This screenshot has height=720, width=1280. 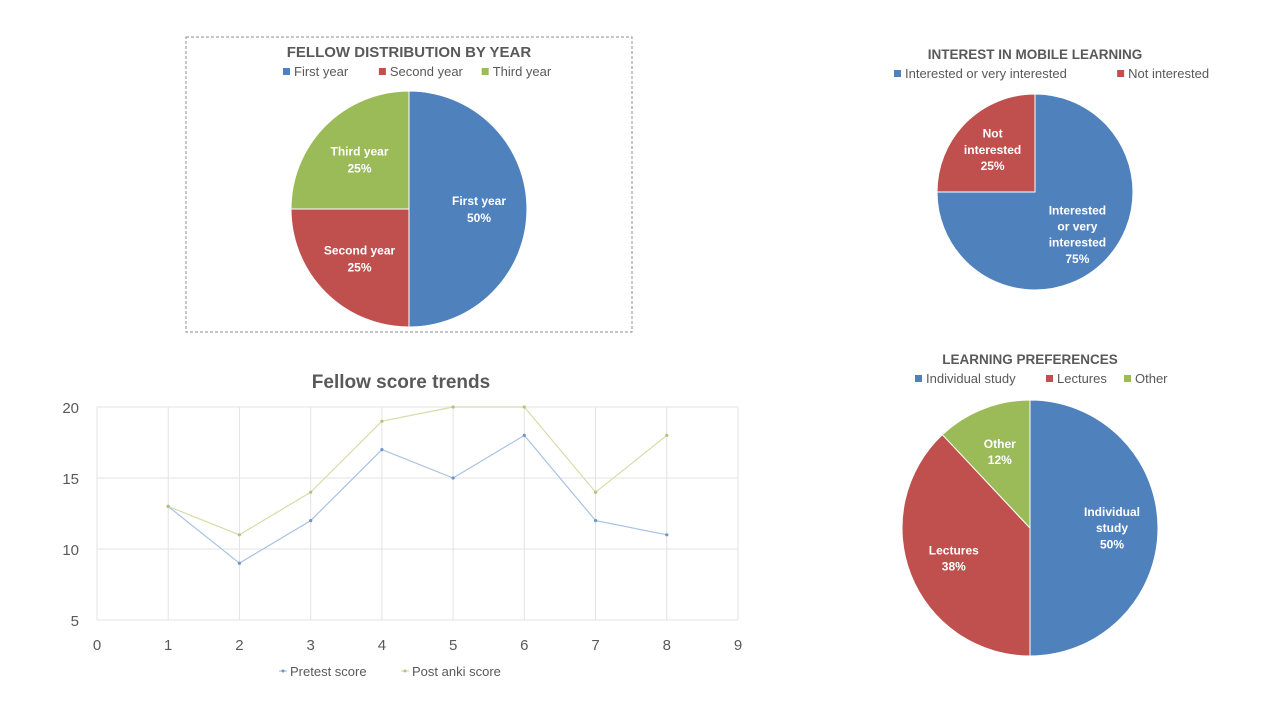 What do you see at coordinates (992, 150) in the screenshot?
I see `slice-data-label: Not interested 25%` at bounding box center [992, 150].